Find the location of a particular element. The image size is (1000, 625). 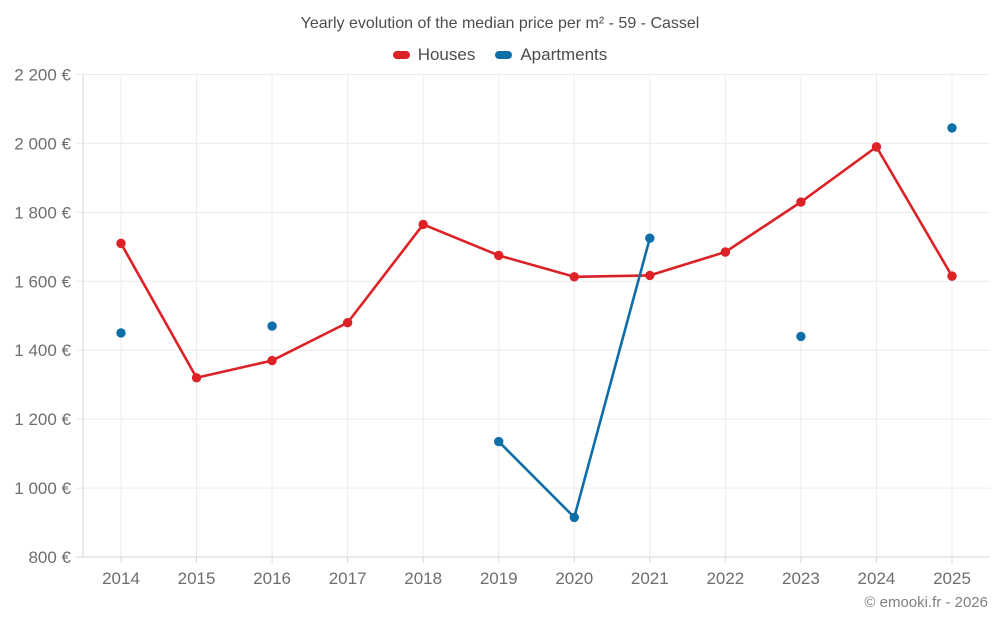

y-tick-label: 1 400 € is located at coordinates (42, 350).